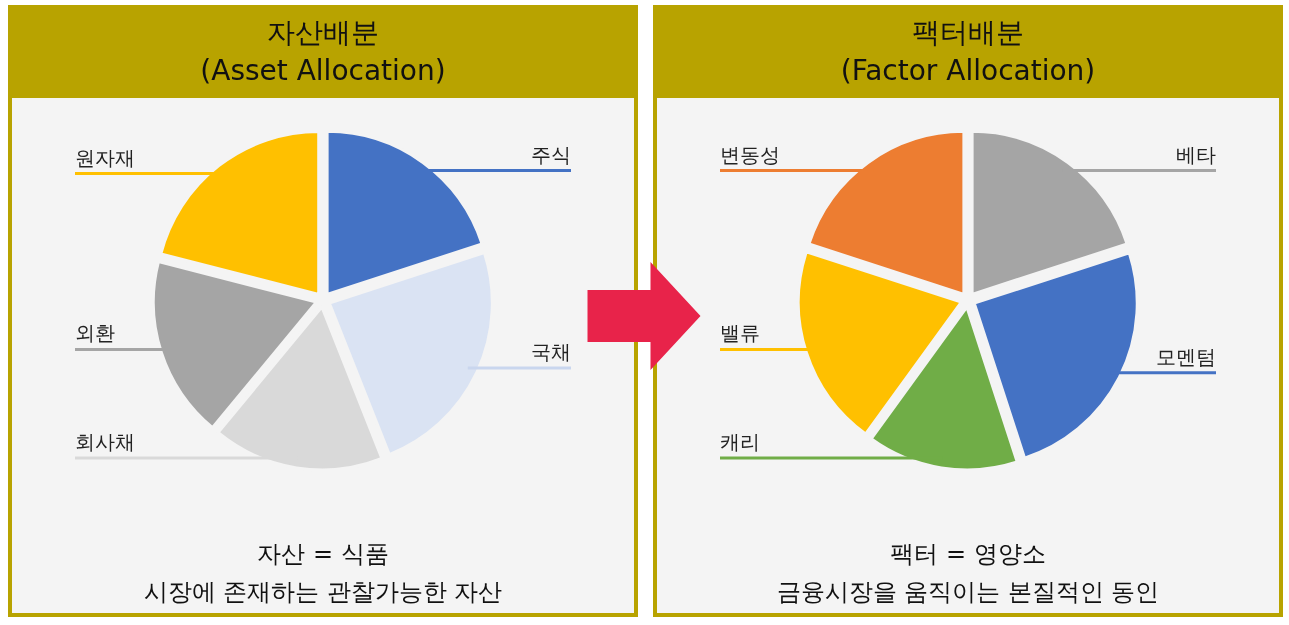 The width and height of the screenshot is (1289, 625). I want to click on chart-subtitle: (Asset Allocation), so click(323, 70).